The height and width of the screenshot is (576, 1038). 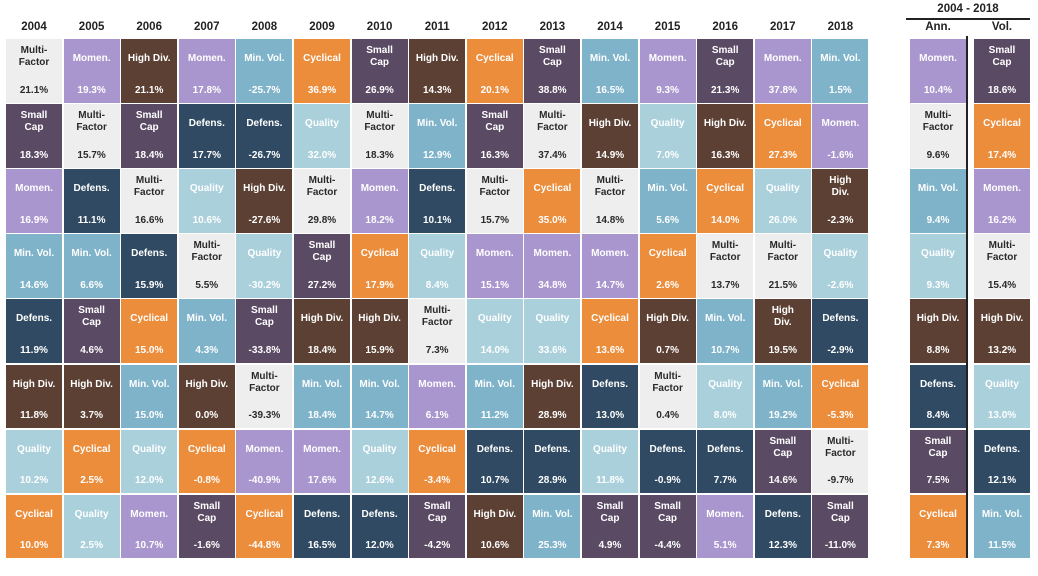 What do you see at coordinates (207, 285) in the screenshot?
I see `cell-return-value: 5.5%` at bounding box center [207, 285].